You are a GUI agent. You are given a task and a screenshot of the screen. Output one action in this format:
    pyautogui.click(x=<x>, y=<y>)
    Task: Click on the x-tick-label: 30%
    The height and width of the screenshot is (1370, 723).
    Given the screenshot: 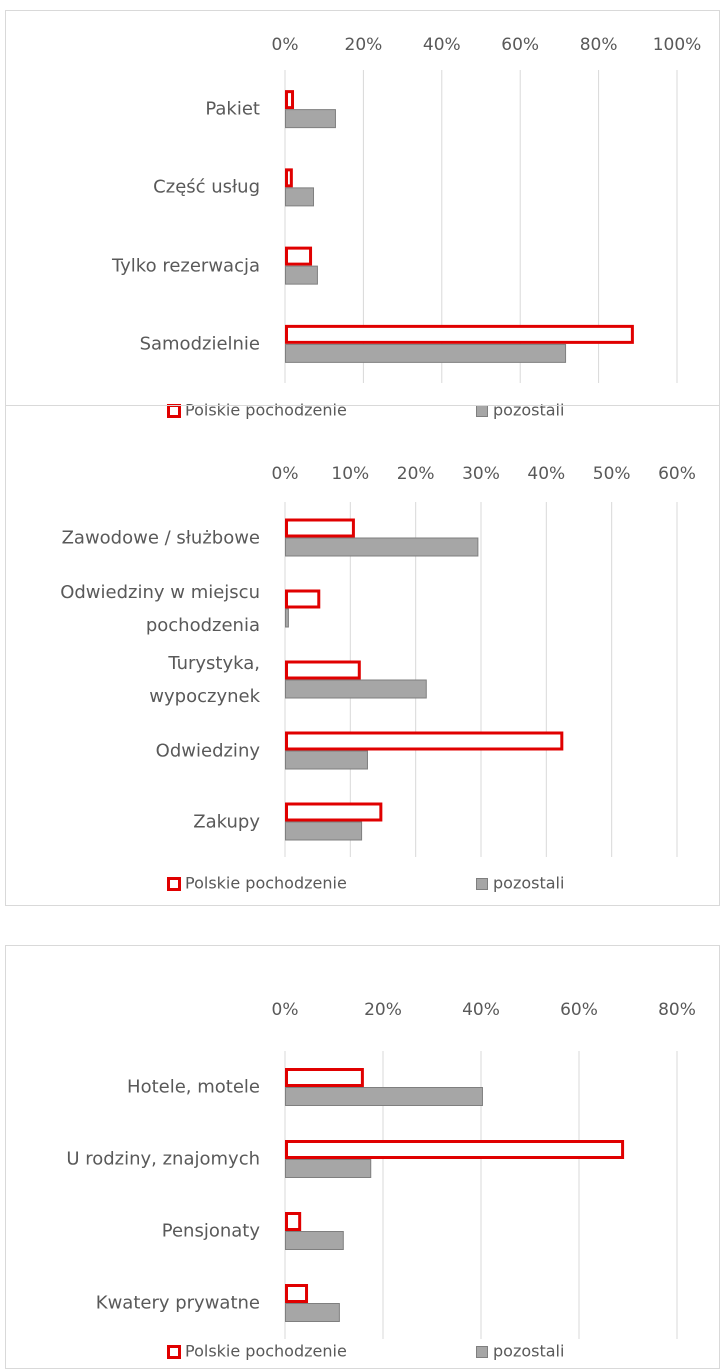 What is the action you would take?
    pyautogui.click(x=481, y=474)
    